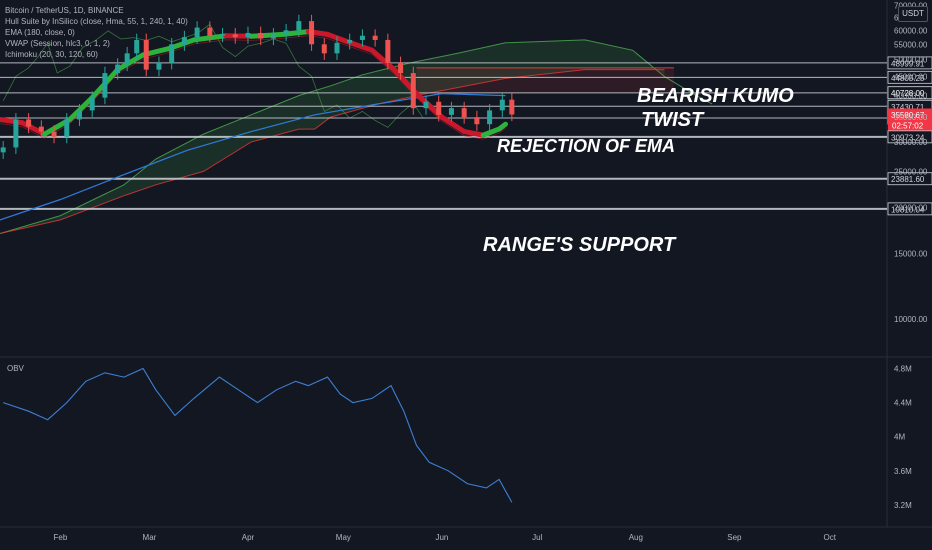 This screenshot has width=932, height=550. I want to click on currency-button: USDT, so click(913, 14).